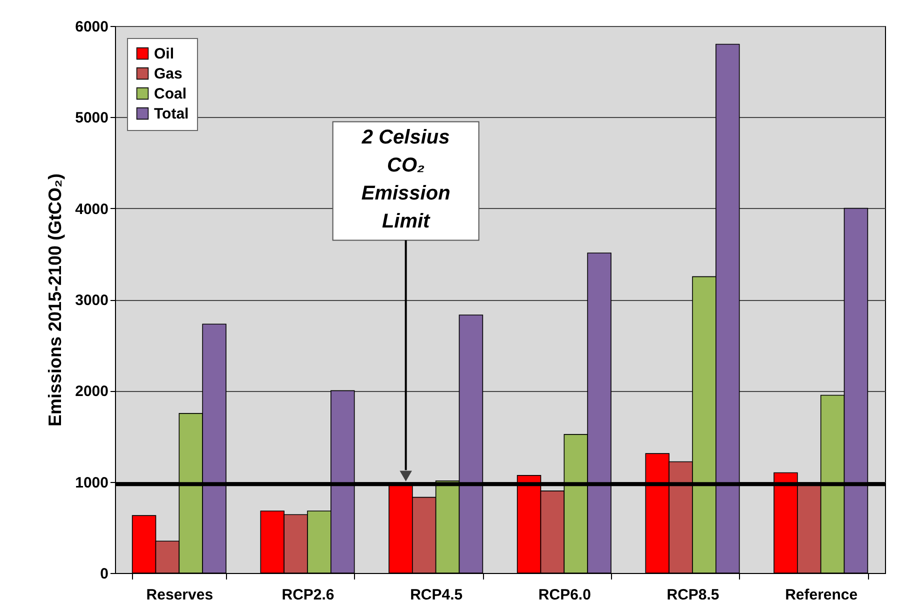  Describe the element at coordinates (168, 74) in the screenshot. I see `legend-label: Gas` at that location.